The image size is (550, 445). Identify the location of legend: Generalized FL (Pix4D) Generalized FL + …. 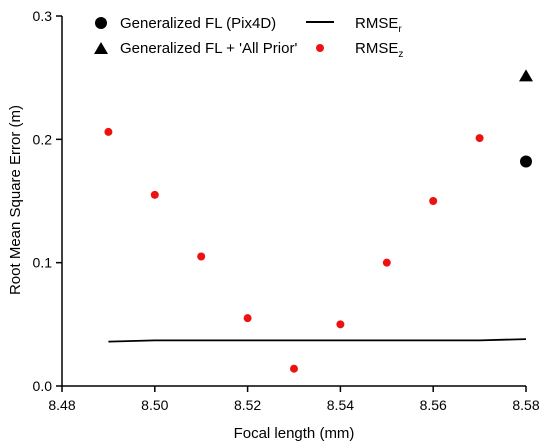
(248, 37).